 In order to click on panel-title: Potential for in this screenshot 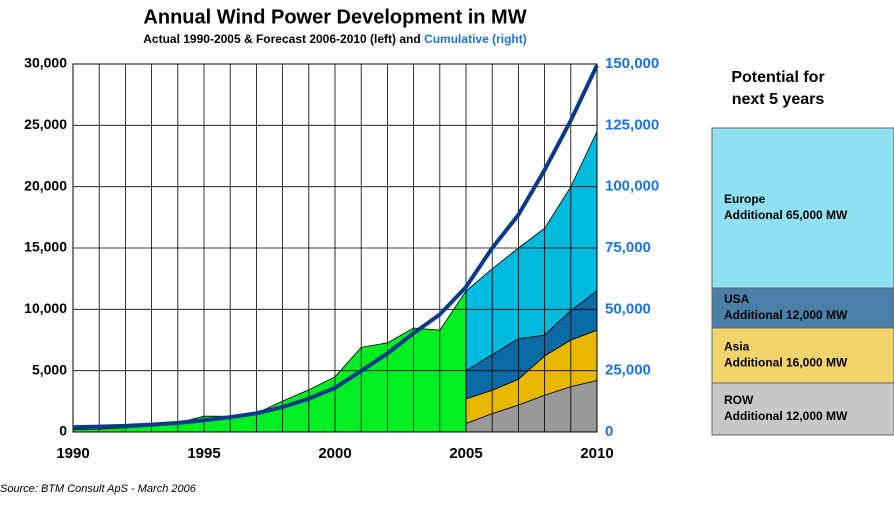, I will do `click(777, 77)`.